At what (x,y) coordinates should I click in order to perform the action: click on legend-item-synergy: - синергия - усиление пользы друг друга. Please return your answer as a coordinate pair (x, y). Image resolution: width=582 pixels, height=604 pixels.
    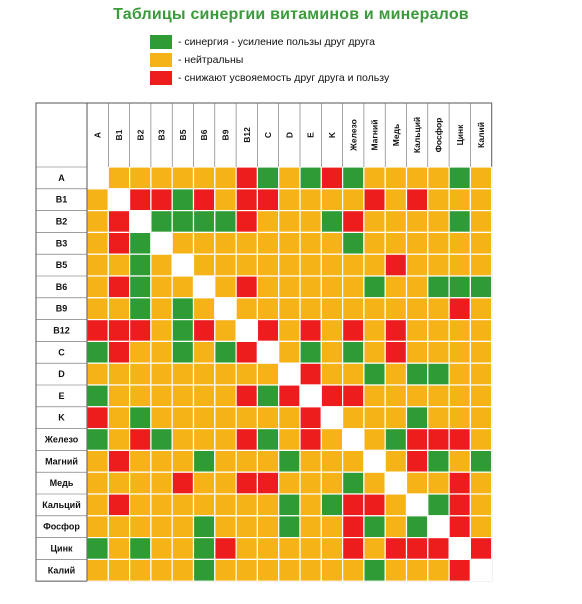
    Looking at the image, I should click on (269, 42).